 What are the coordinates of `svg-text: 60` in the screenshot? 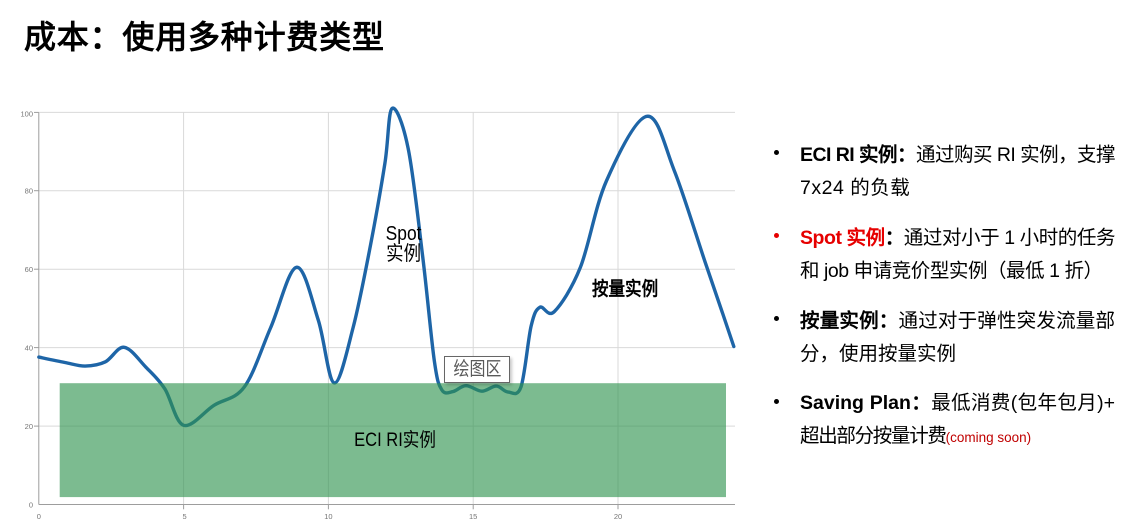 It's located at (29, 269).